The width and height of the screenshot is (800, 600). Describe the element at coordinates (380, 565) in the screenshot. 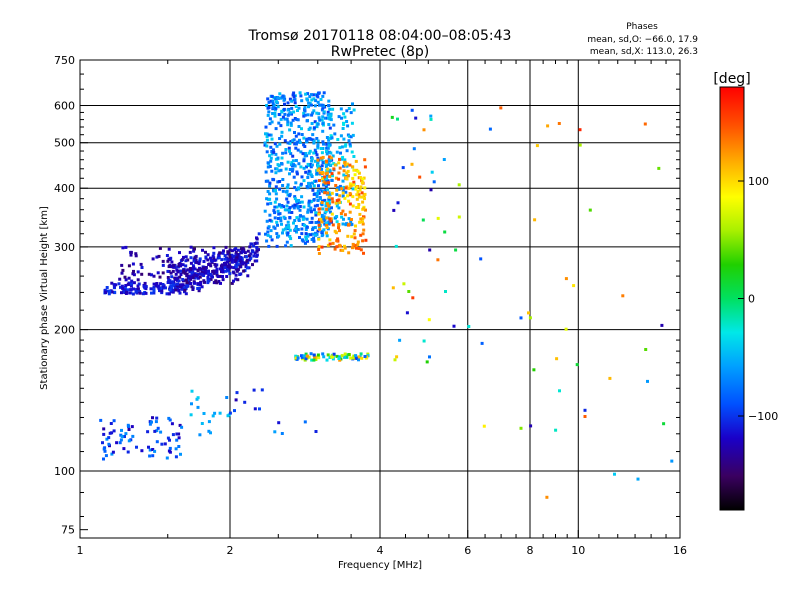

I see `x-axis-label: Frequency [MHz]` at that location.